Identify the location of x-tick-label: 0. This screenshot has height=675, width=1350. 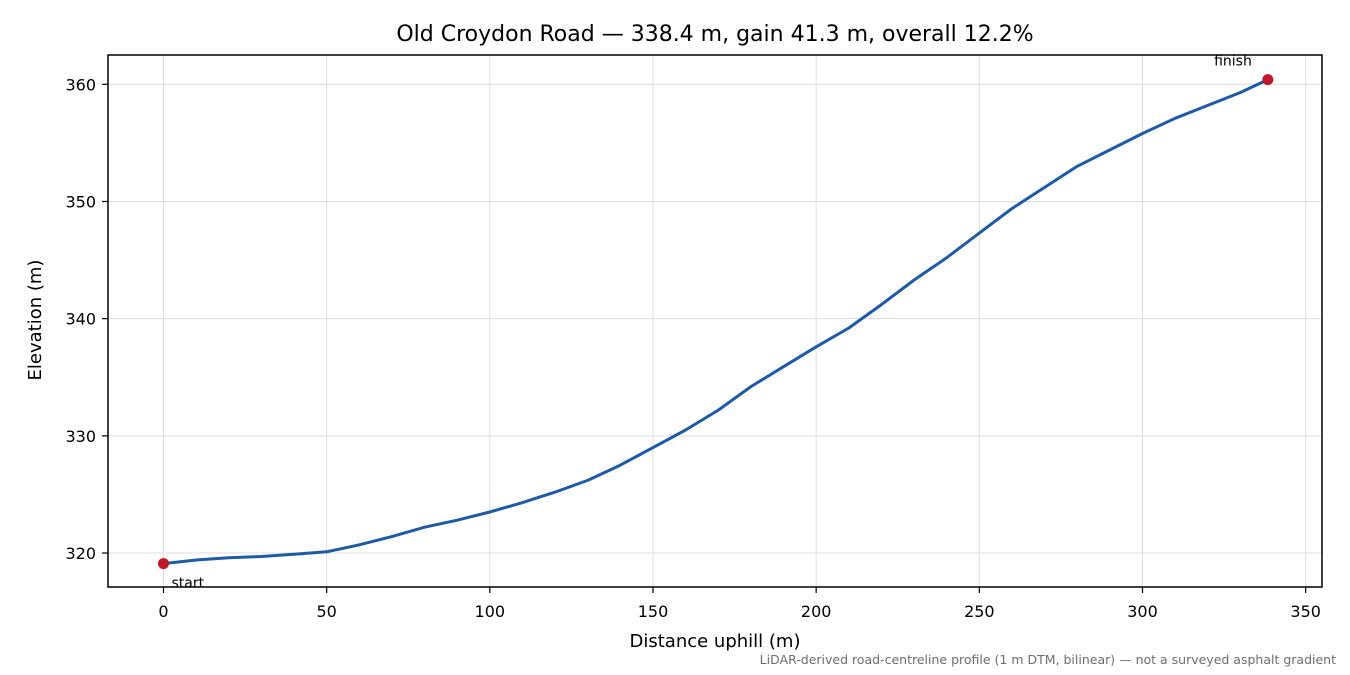
(163, 611).